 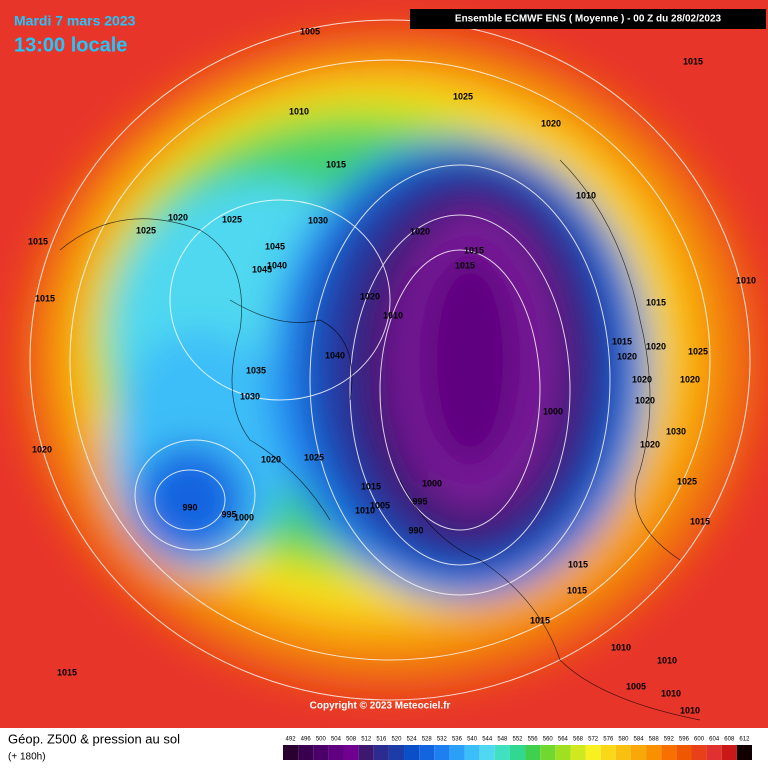 What do you see at coordinates (593, 740) in the screenshot?
I see `scale-label: 572` at bounding box center [593, 740].